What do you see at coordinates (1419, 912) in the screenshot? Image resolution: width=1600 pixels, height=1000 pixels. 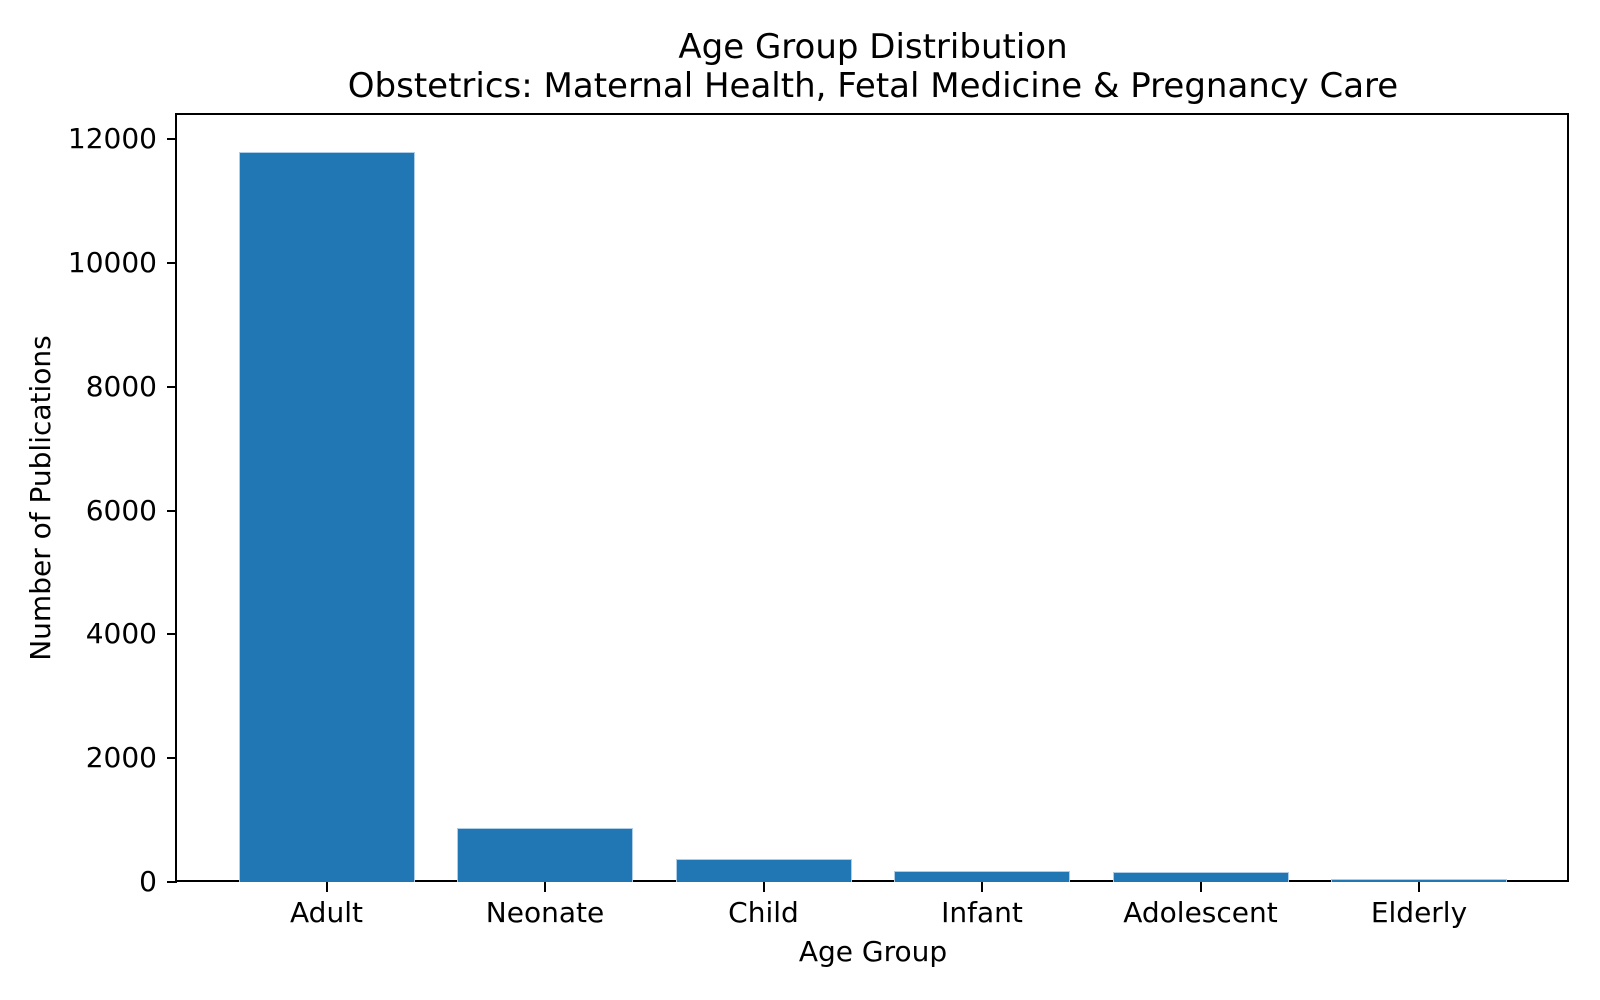 I see `x-tick-label-elderly: Elderly` at bounding box center [1419, 912].